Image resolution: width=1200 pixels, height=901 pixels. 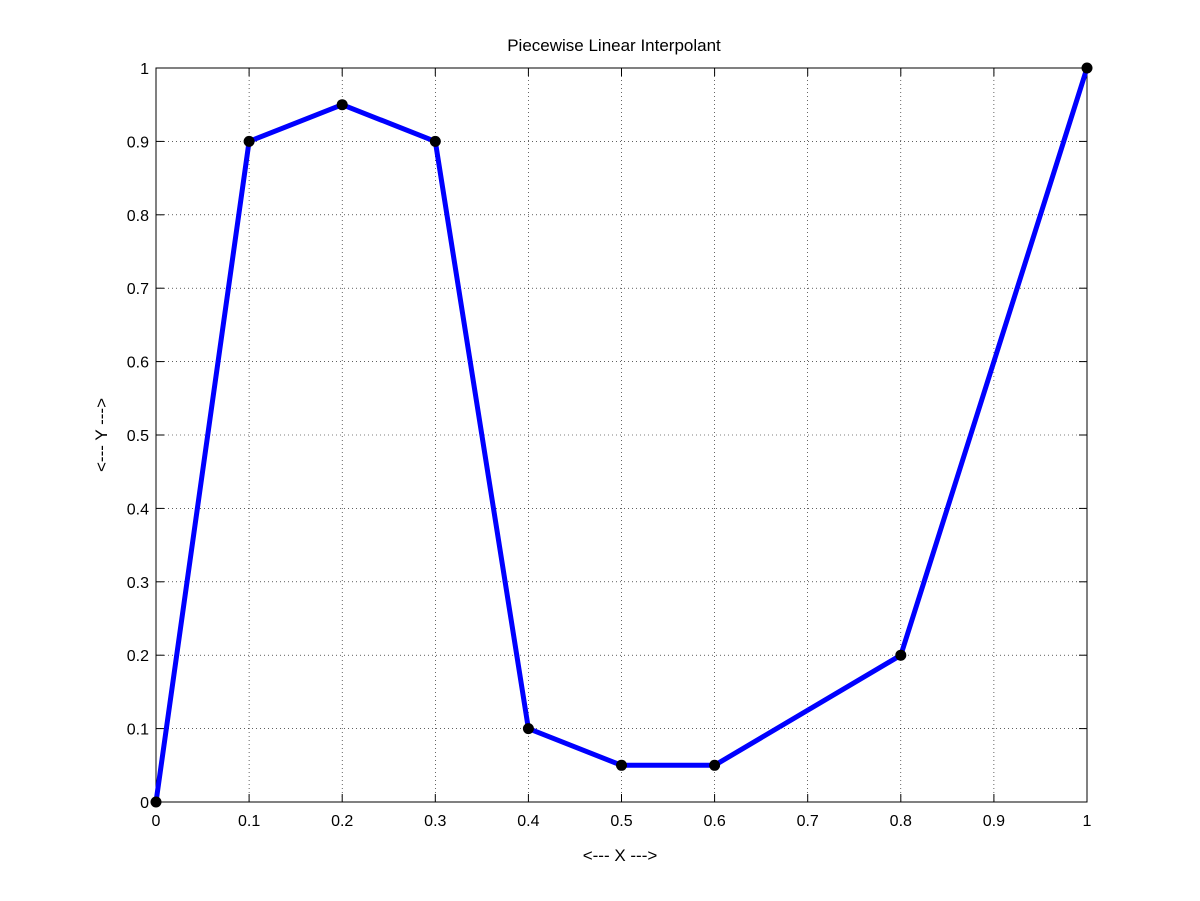 What do you see at coordinates (138, 289) in the screenshot?
I see `y-tick-label: 0.7` at bounding box center [138, 289].